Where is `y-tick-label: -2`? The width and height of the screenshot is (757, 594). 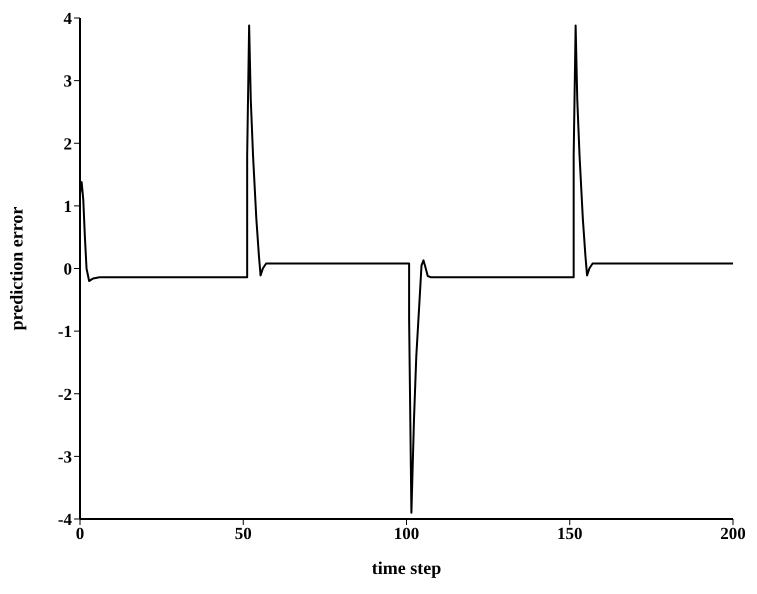
y-tick-label: -2 is located at coordinates (65, 394).